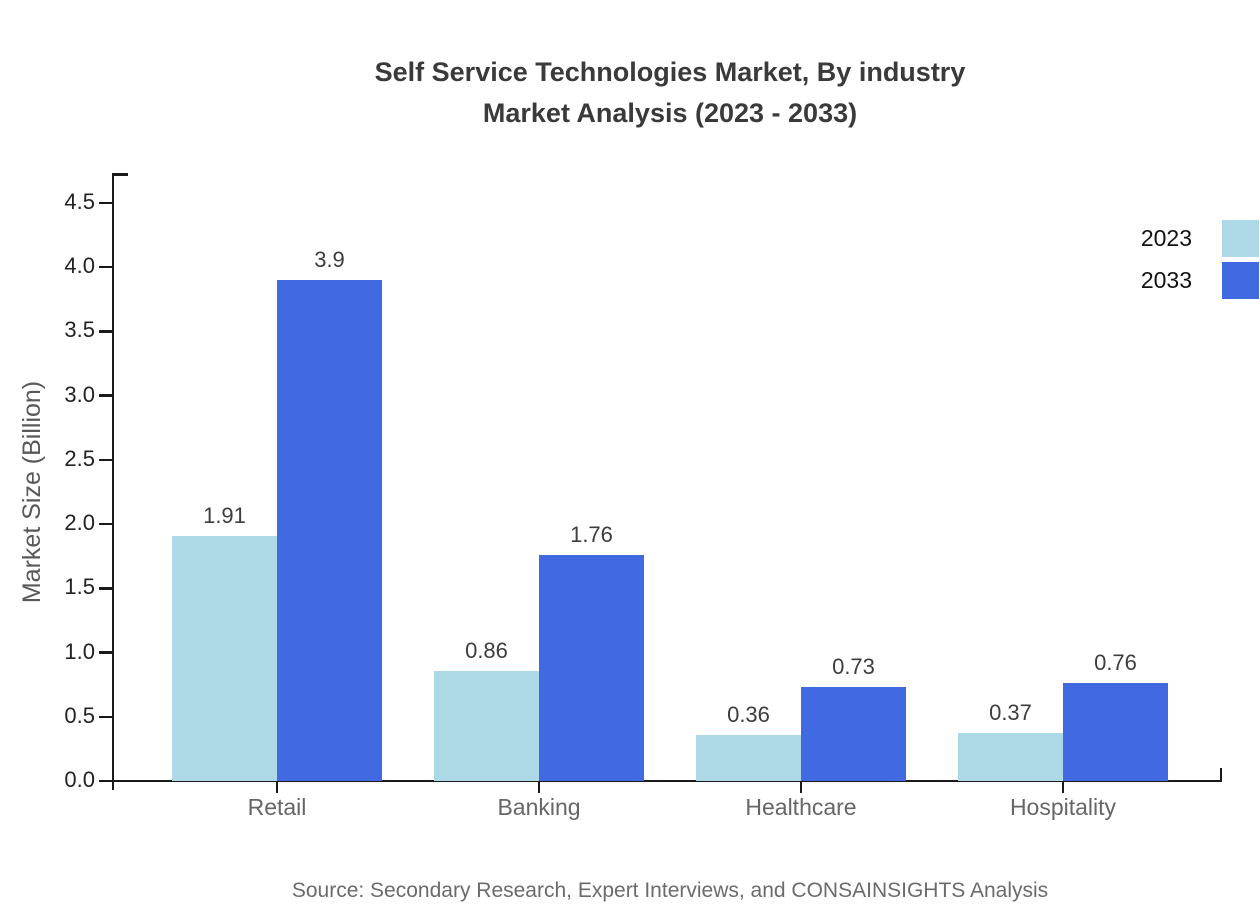  Describe the element at coordinates (1166, 238) in the screenshot. I see `legend-label-2023: 2023` at that location.